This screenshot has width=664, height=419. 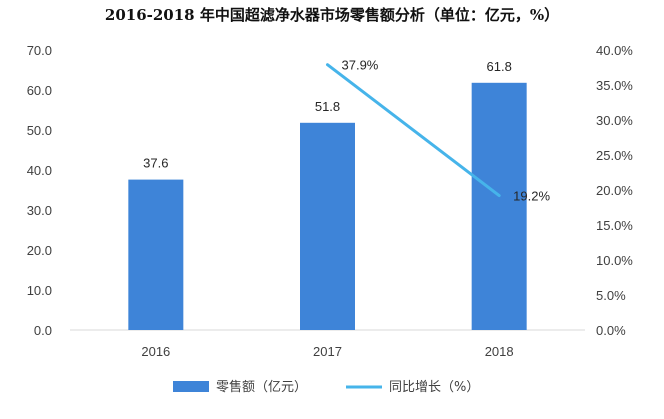 I want to click on y-right-tick-label: 5.0%, so click(x=611, y=295).